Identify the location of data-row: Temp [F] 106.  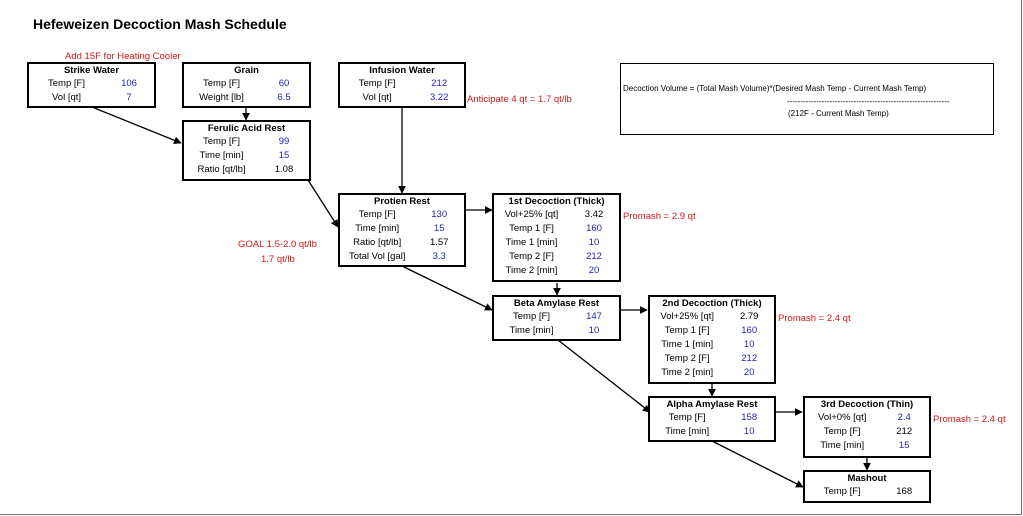
(91, 84).